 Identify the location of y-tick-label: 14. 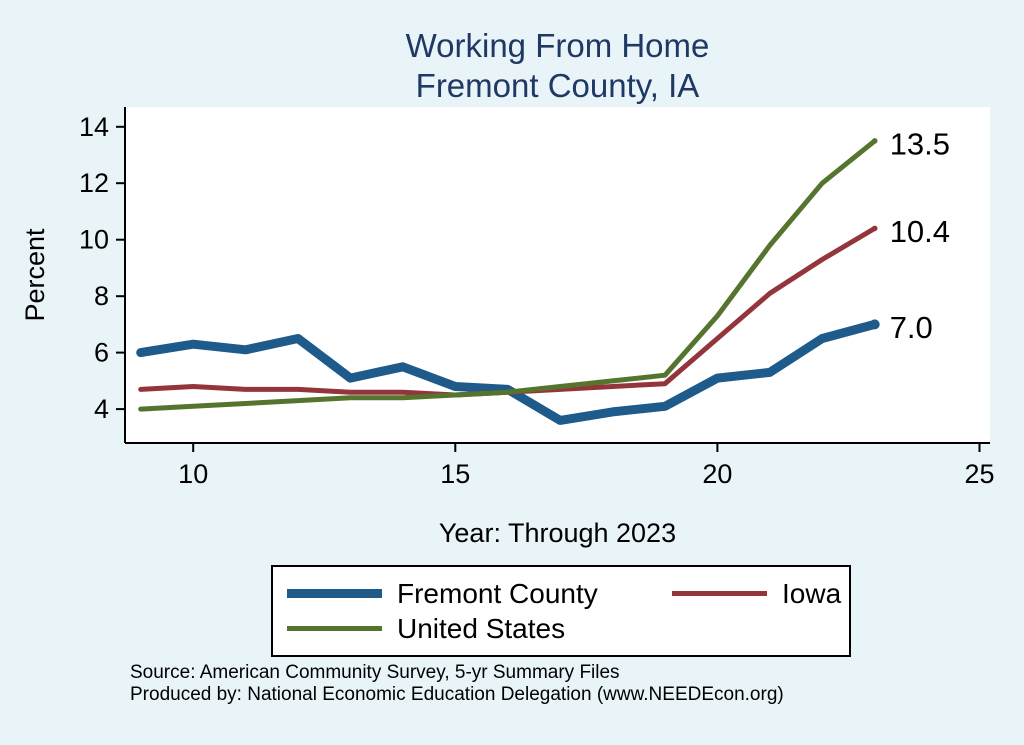
(94, 127).